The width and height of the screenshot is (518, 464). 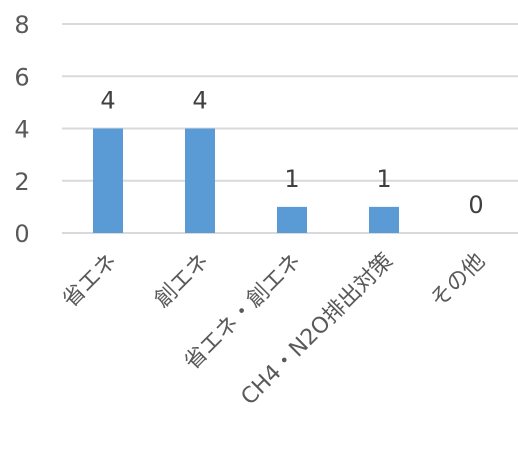 What do you see at coordinates (21, 234) in the screenshot?
I see `y-tick-label: 0` at bounding box center [21, 234].